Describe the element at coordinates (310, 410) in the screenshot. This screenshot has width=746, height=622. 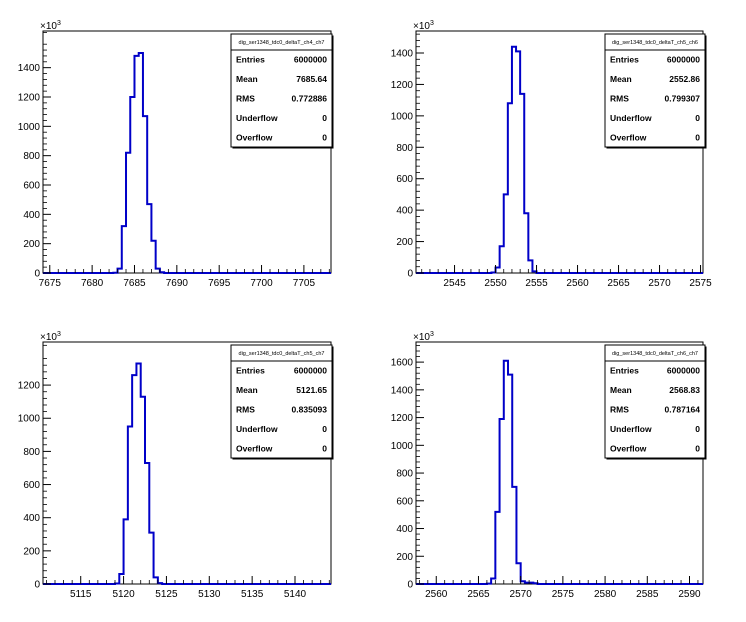
I see `stats-value: 0.835093` at that location.